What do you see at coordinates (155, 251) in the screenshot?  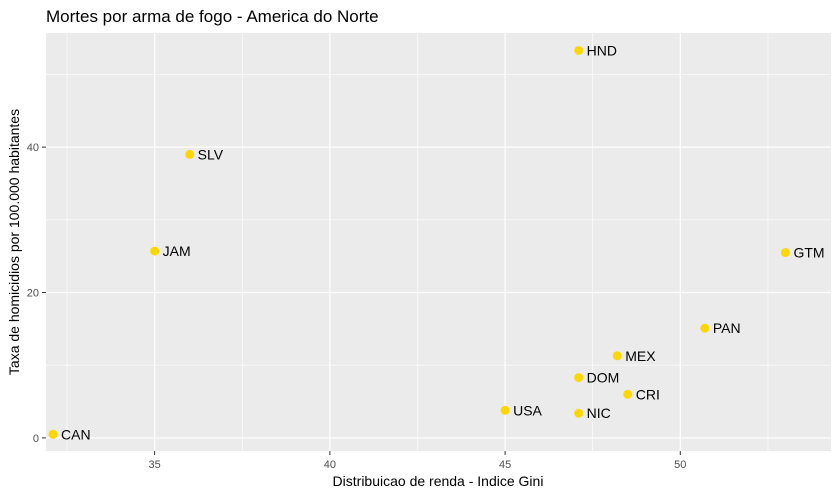 I see `data-point-jam` at bounding box center [155, 251].